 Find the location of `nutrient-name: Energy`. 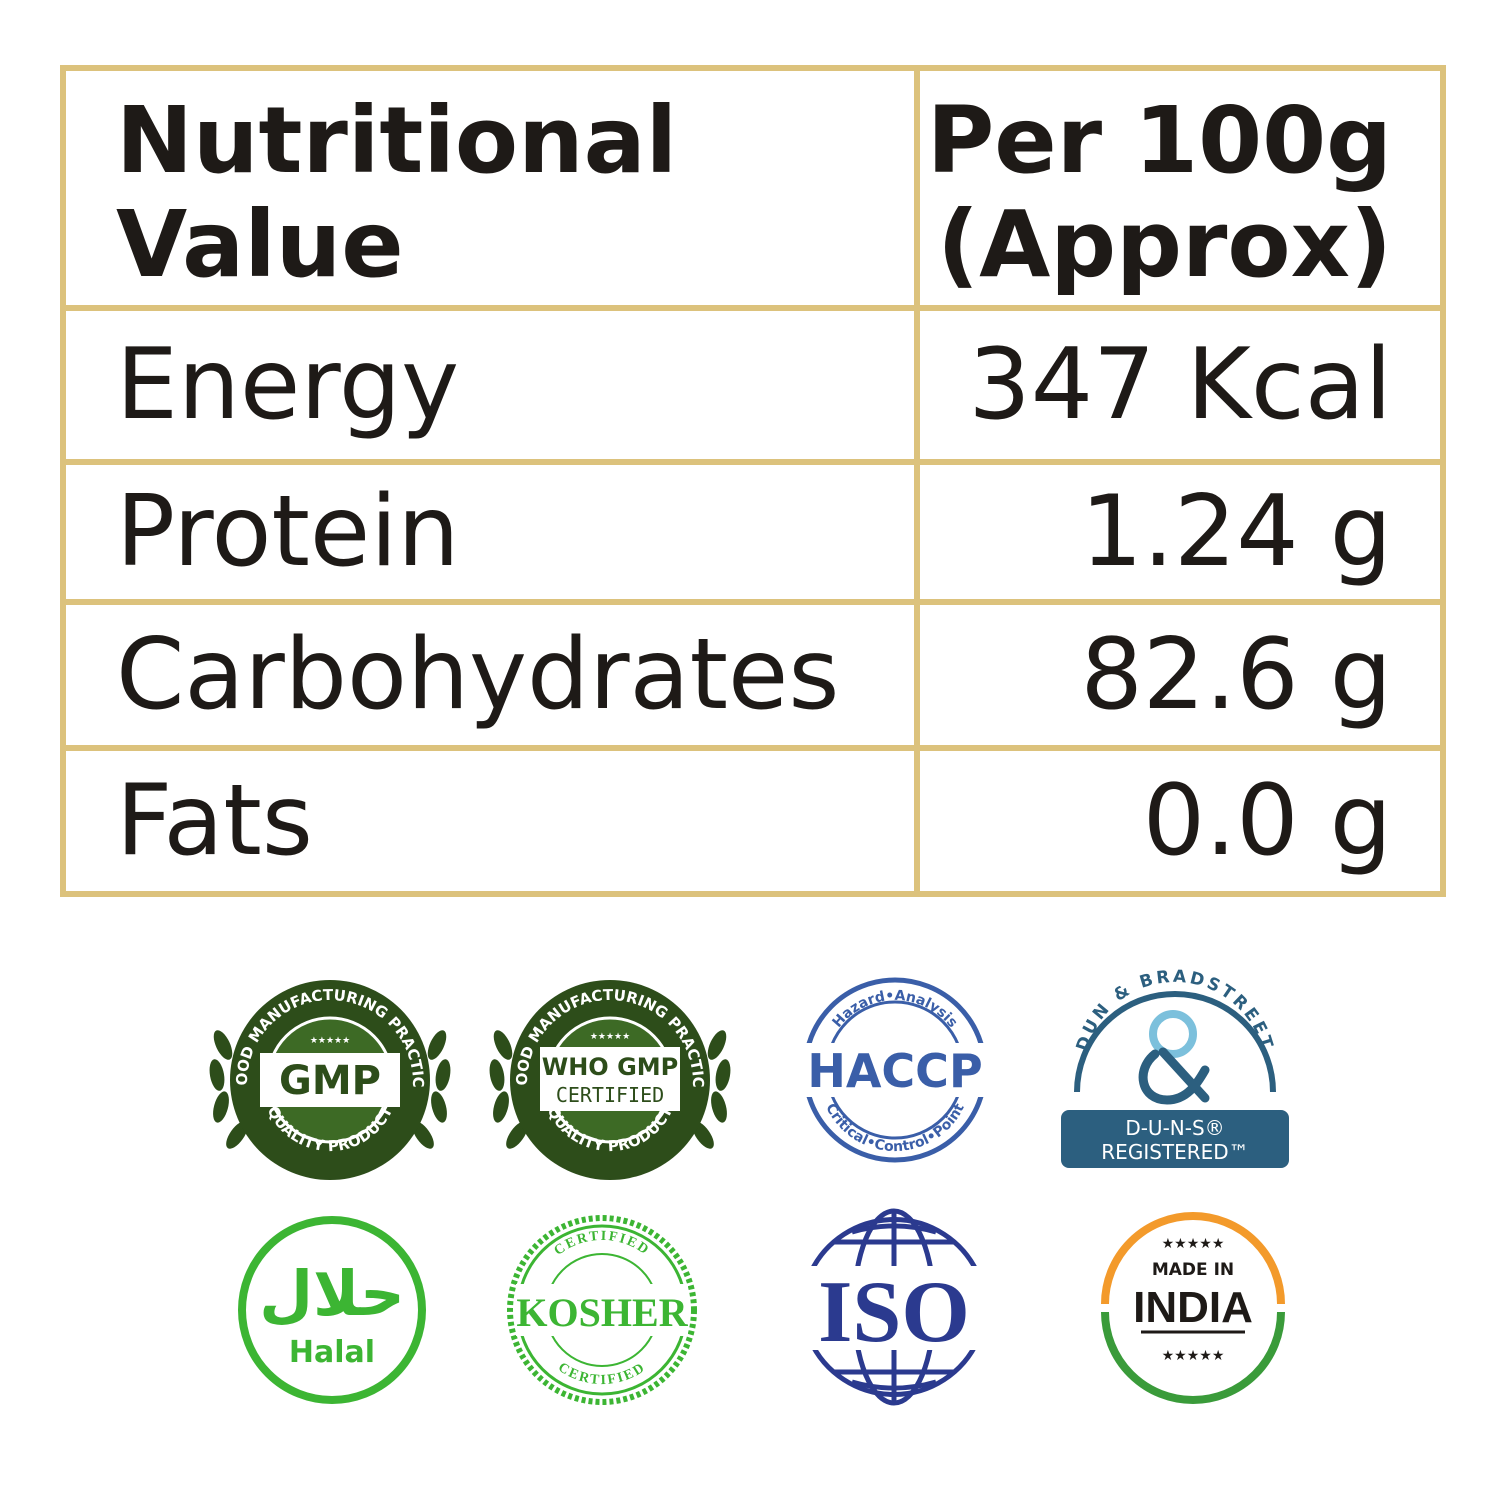

nutrient-name: Energy is located at coordinates (288, 384).